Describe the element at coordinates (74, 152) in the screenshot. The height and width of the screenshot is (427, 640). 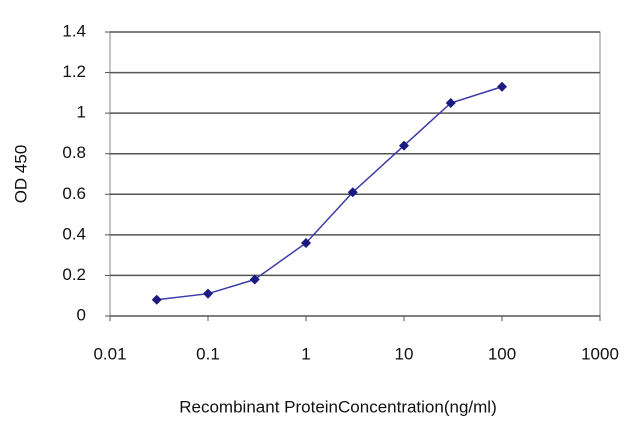
I see `y-tick-label: 0.8` at that location.